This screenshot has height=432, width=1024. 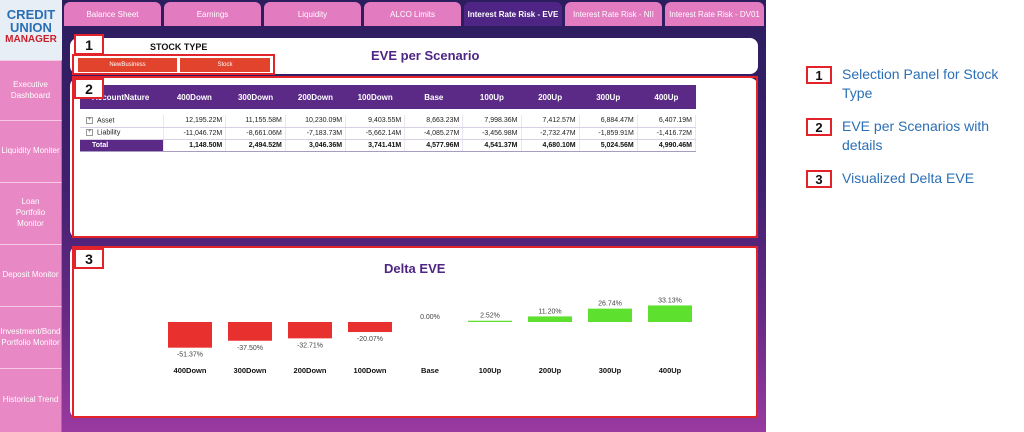 What do you see at coordinates (255, 145) in the screenshot?
I see `total-cell: 2,494.52M` at bounding box center [255, 145].